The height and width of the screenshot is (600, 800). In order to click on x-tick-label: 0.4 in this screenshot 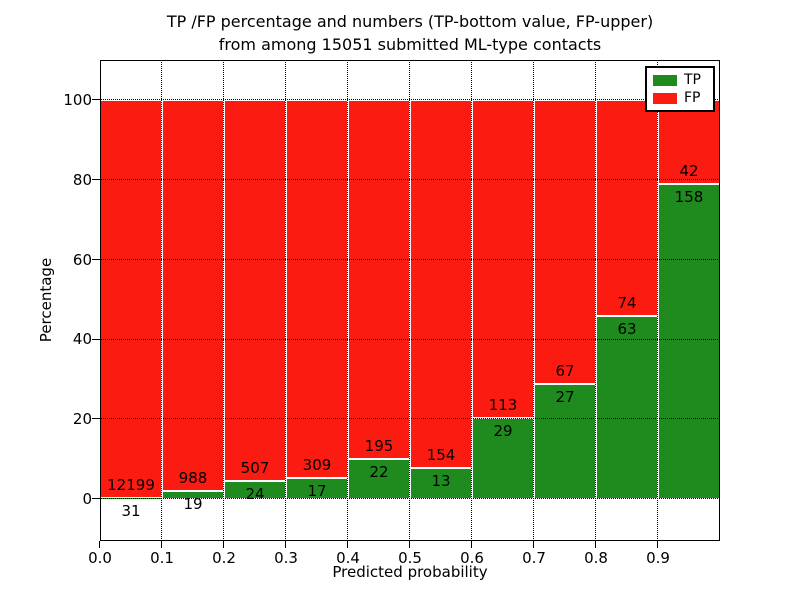, I will do `click(348, 558)`.